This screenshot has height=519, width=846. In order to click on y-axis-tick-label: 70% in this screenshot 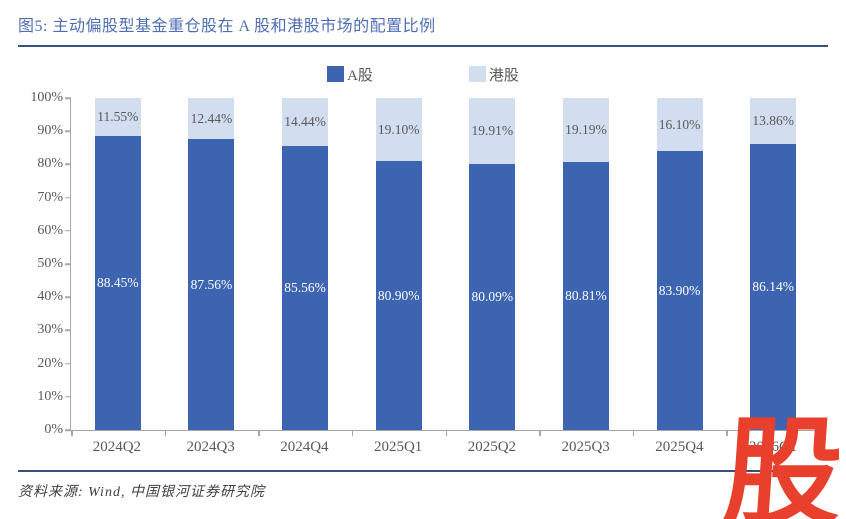, I will do `click(50, 197)`.